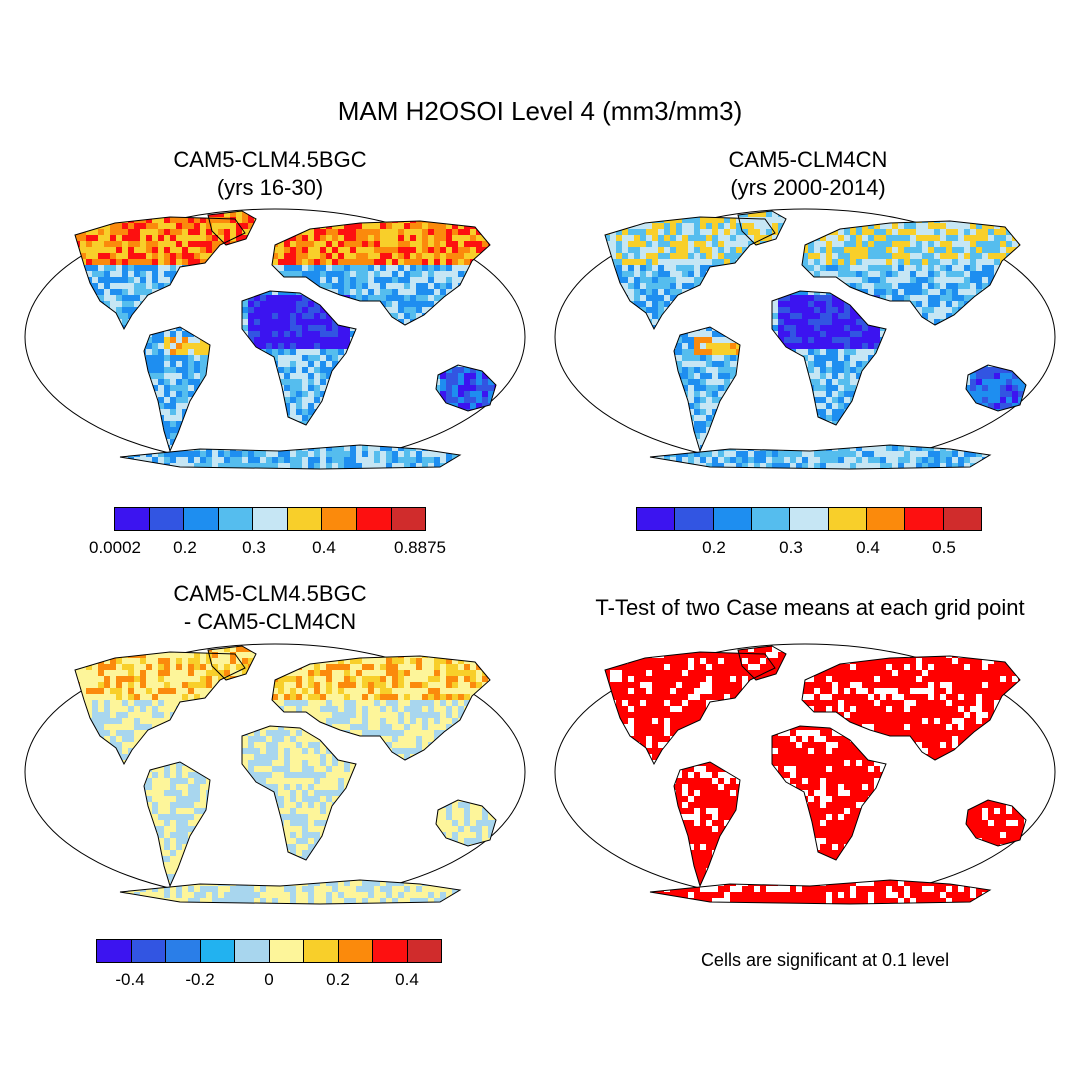 The height and width of the screenshot is (1080, 1080). I want to click on colorbar-label: 0.0002, so click(115, 547).